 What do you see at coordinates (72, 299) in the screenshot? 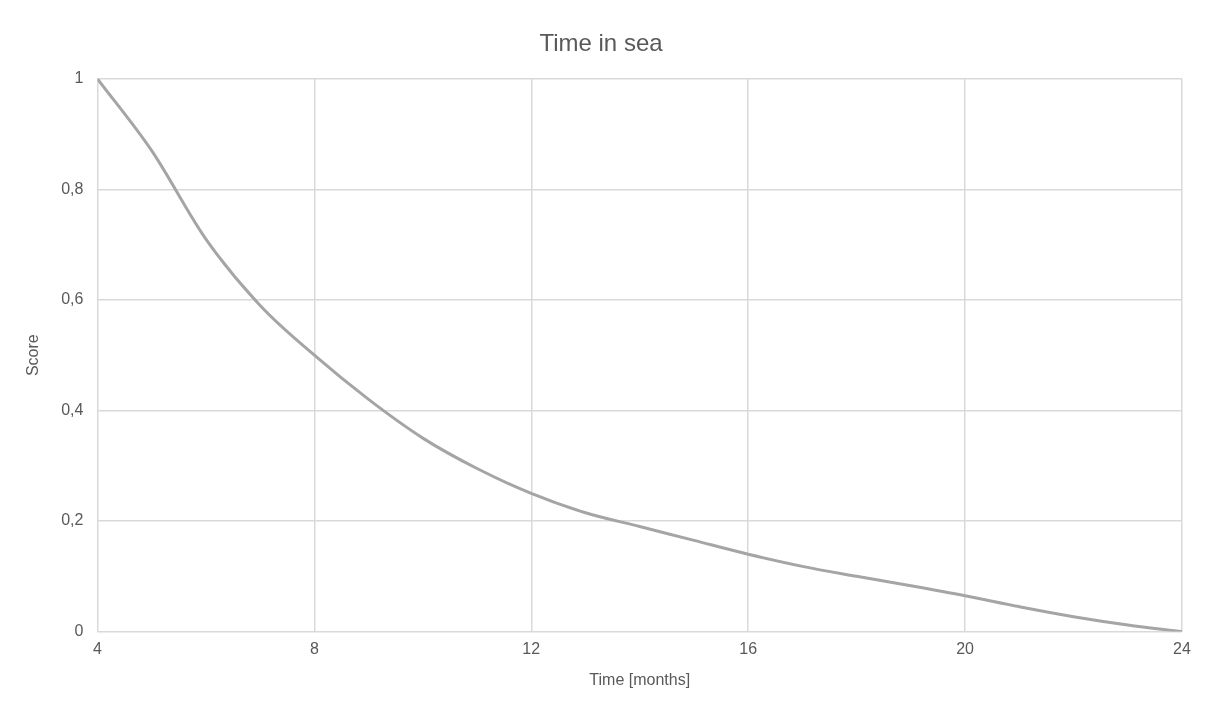
I see `y-tick-label: 0,6` at bounding box center [72, 299].